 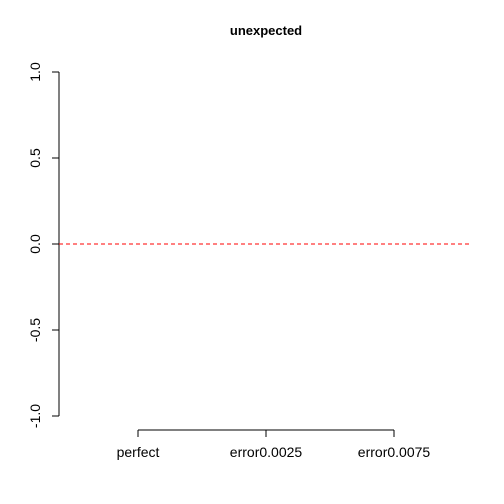 I want to click on y-tick-label: 0.0, so click(x=35, y=244).